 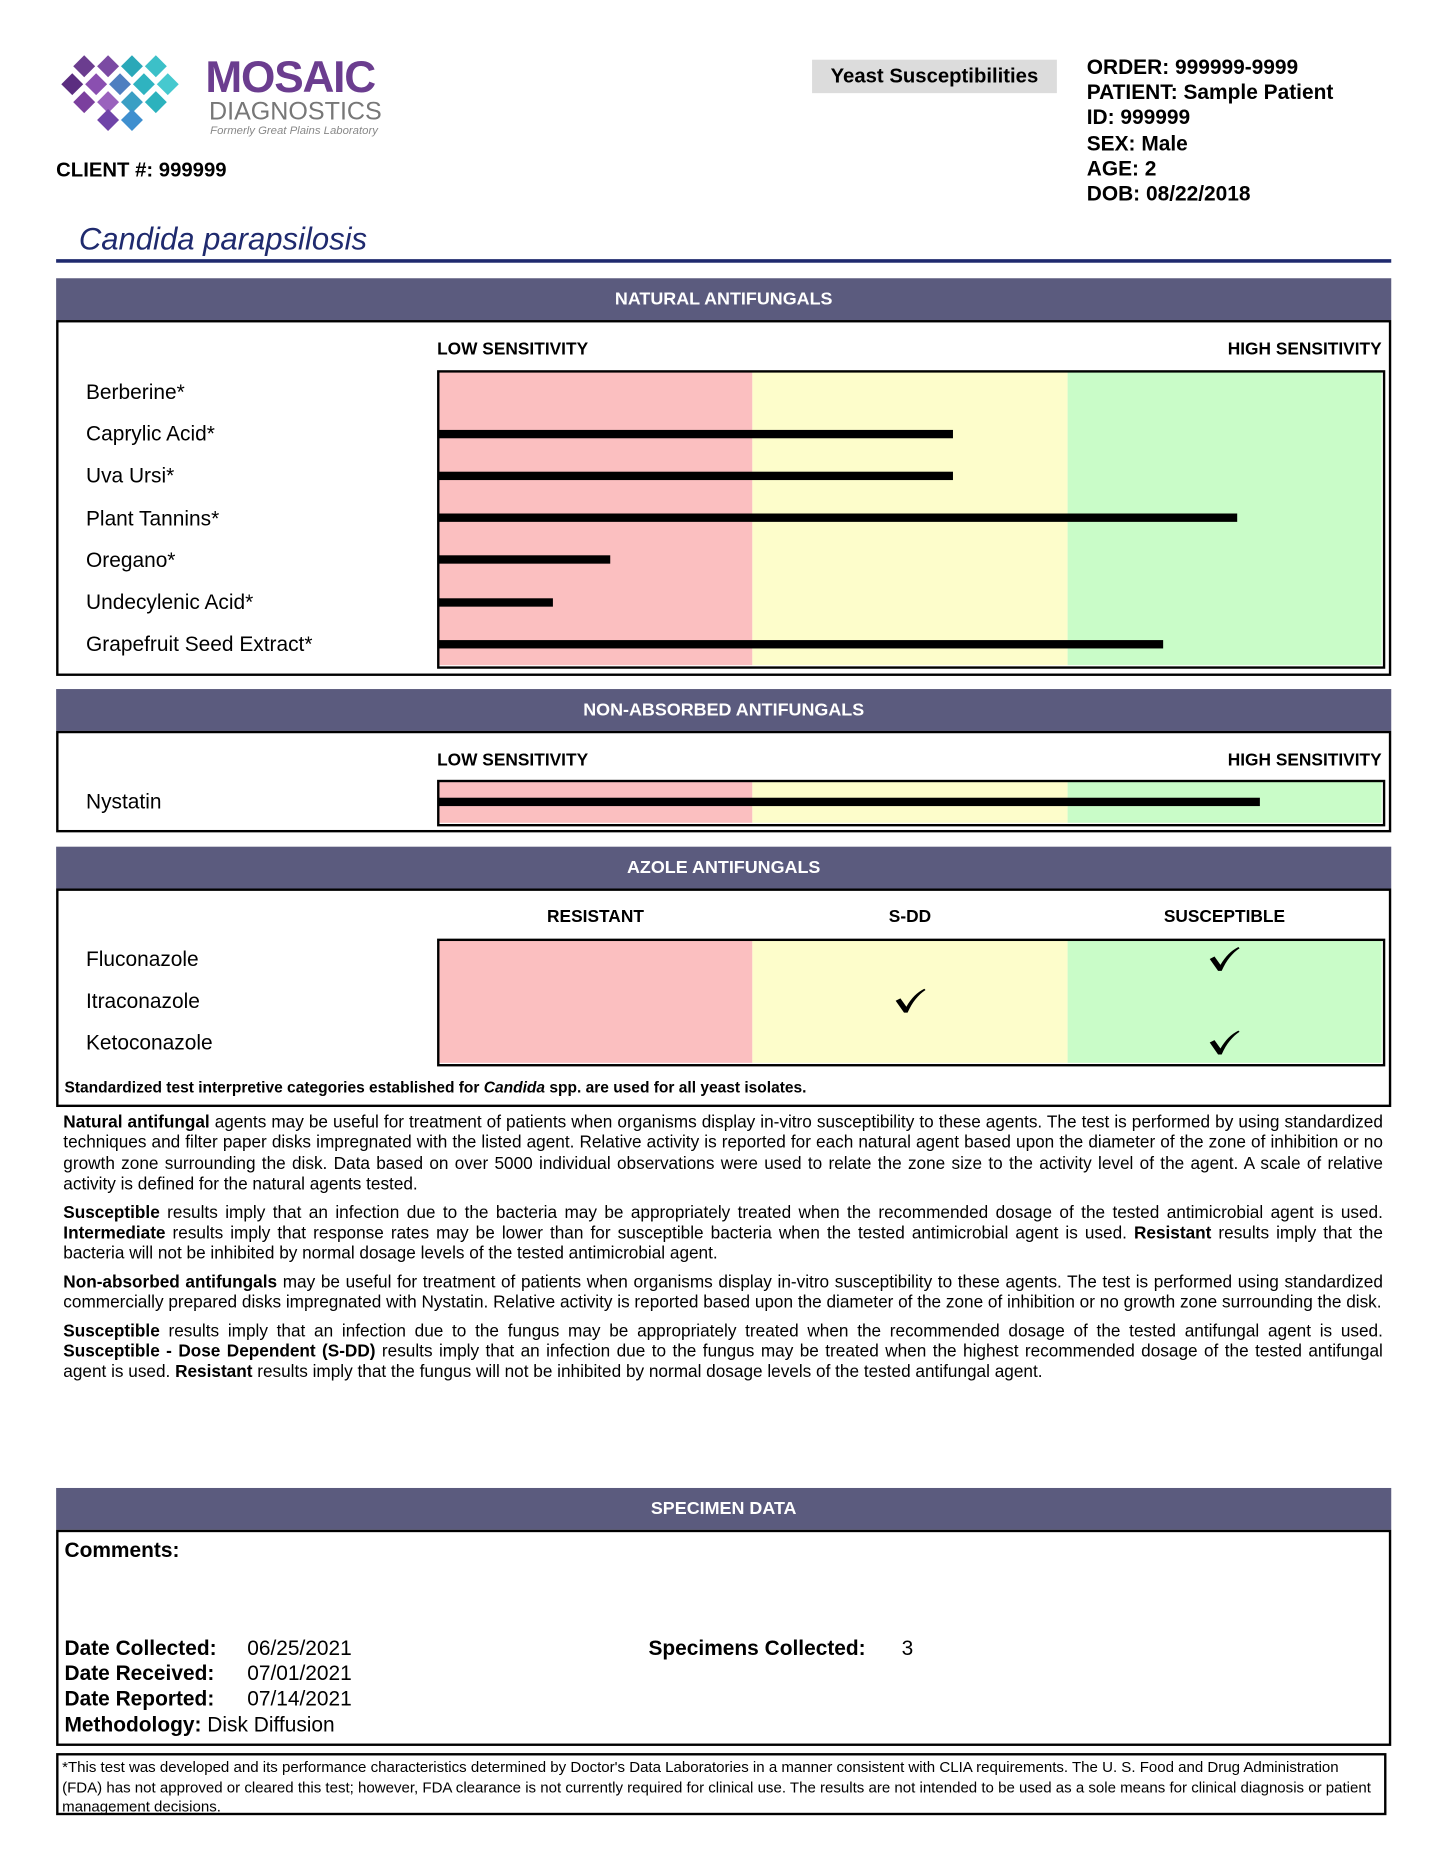 I want to click on field-value: Disk Diffusion, so click(x=271, y=1723).